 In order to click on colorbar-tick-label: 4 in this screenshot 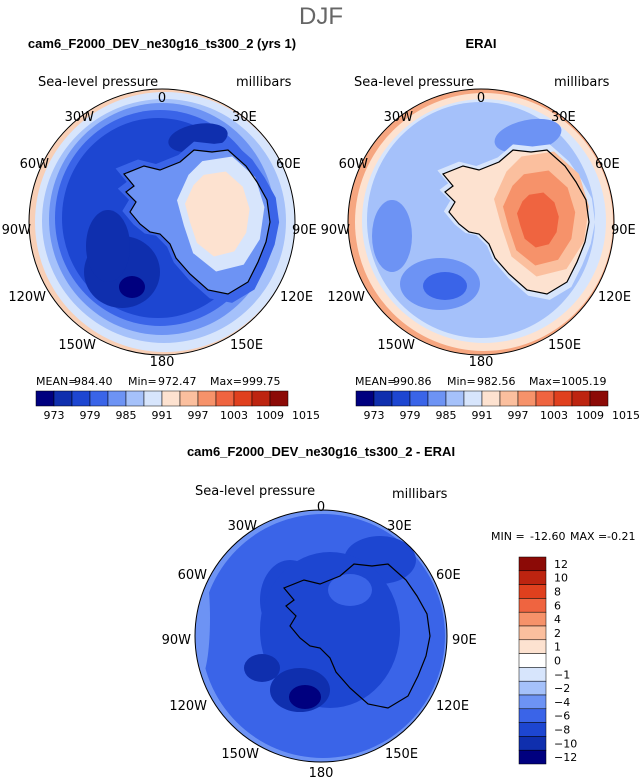, I will do `click(557, 619)`.